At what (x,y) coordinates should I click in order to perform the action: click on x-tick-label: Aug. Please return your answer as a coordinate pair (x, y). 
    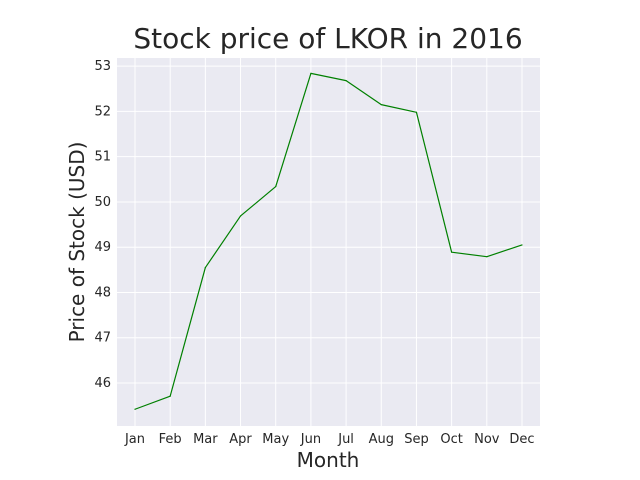
    Looking at the image, I should click on (381, 439).